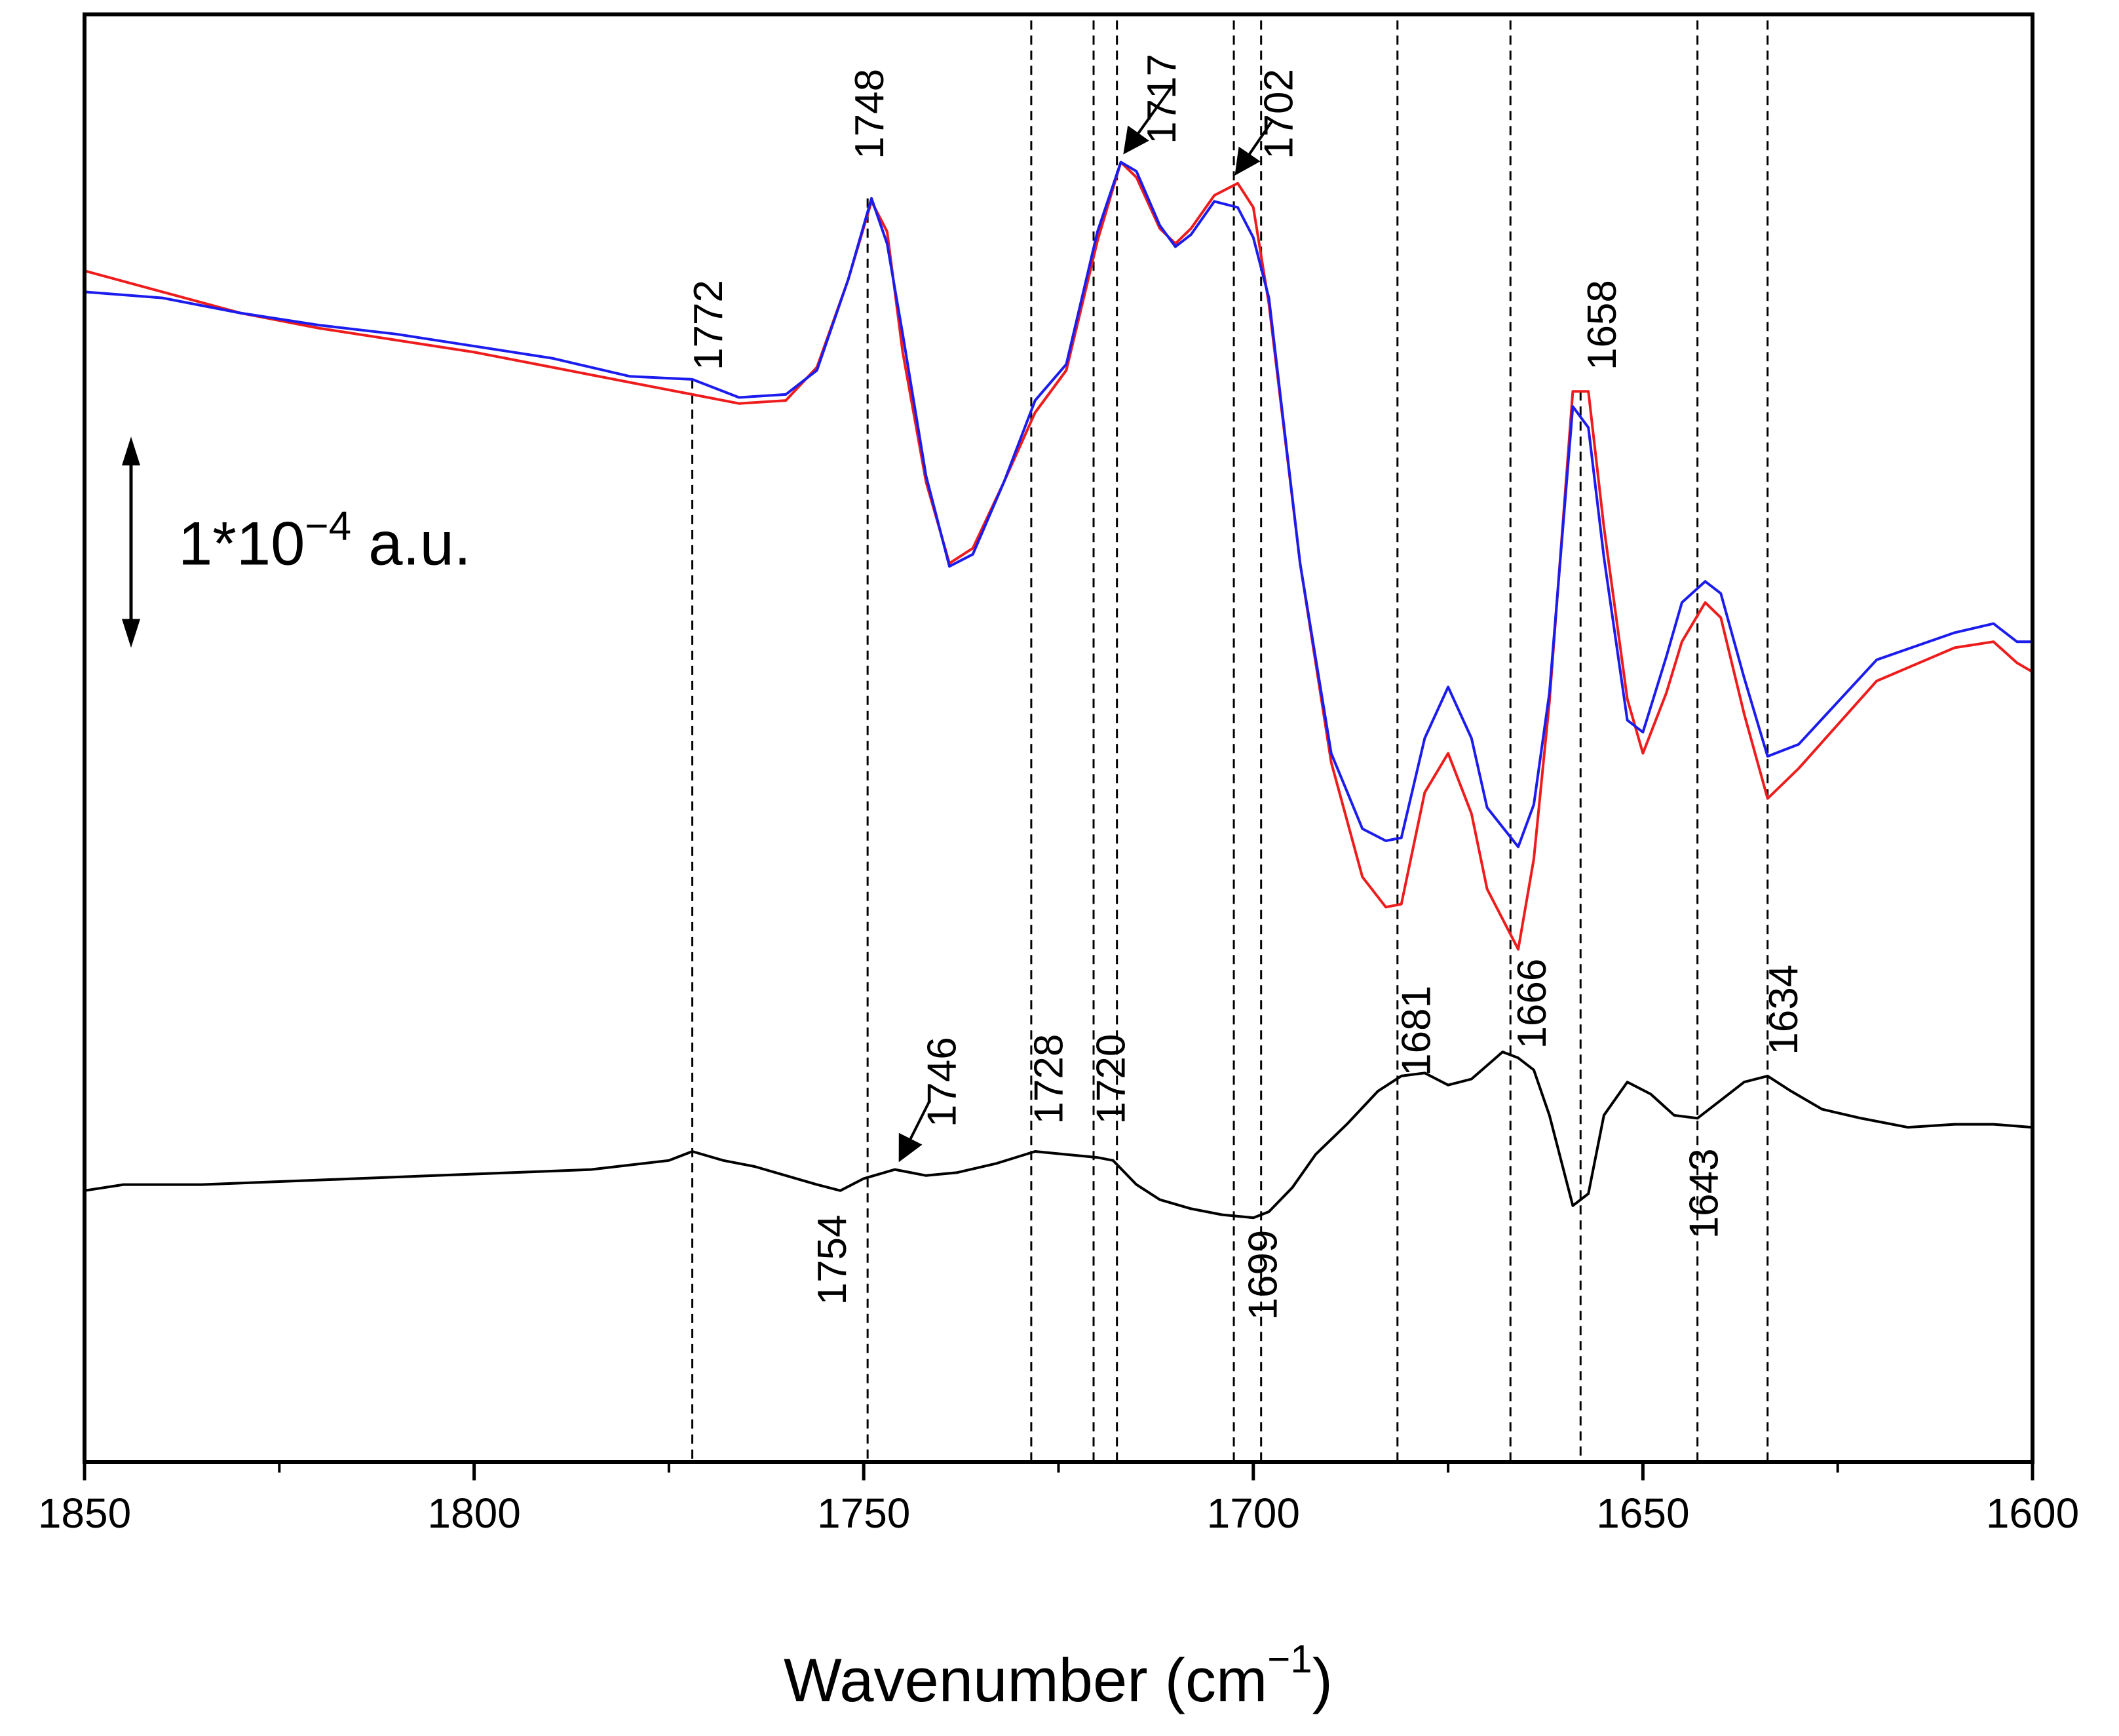 Image resolution: width=2119 pixels, height=1736 pixels. I want to click on scale-bar-label: 1*10−4 a.u., so click(324, 540).